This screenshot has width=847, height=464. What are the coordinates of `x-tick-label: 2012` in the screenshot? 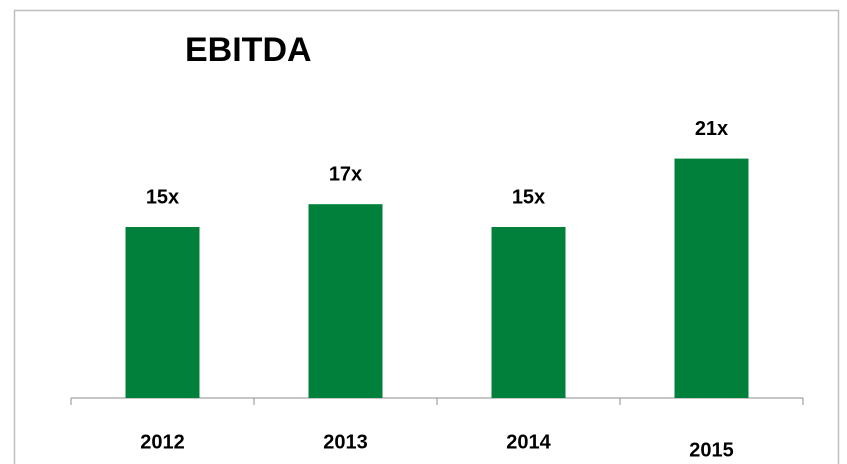 It's located at (162, 442).